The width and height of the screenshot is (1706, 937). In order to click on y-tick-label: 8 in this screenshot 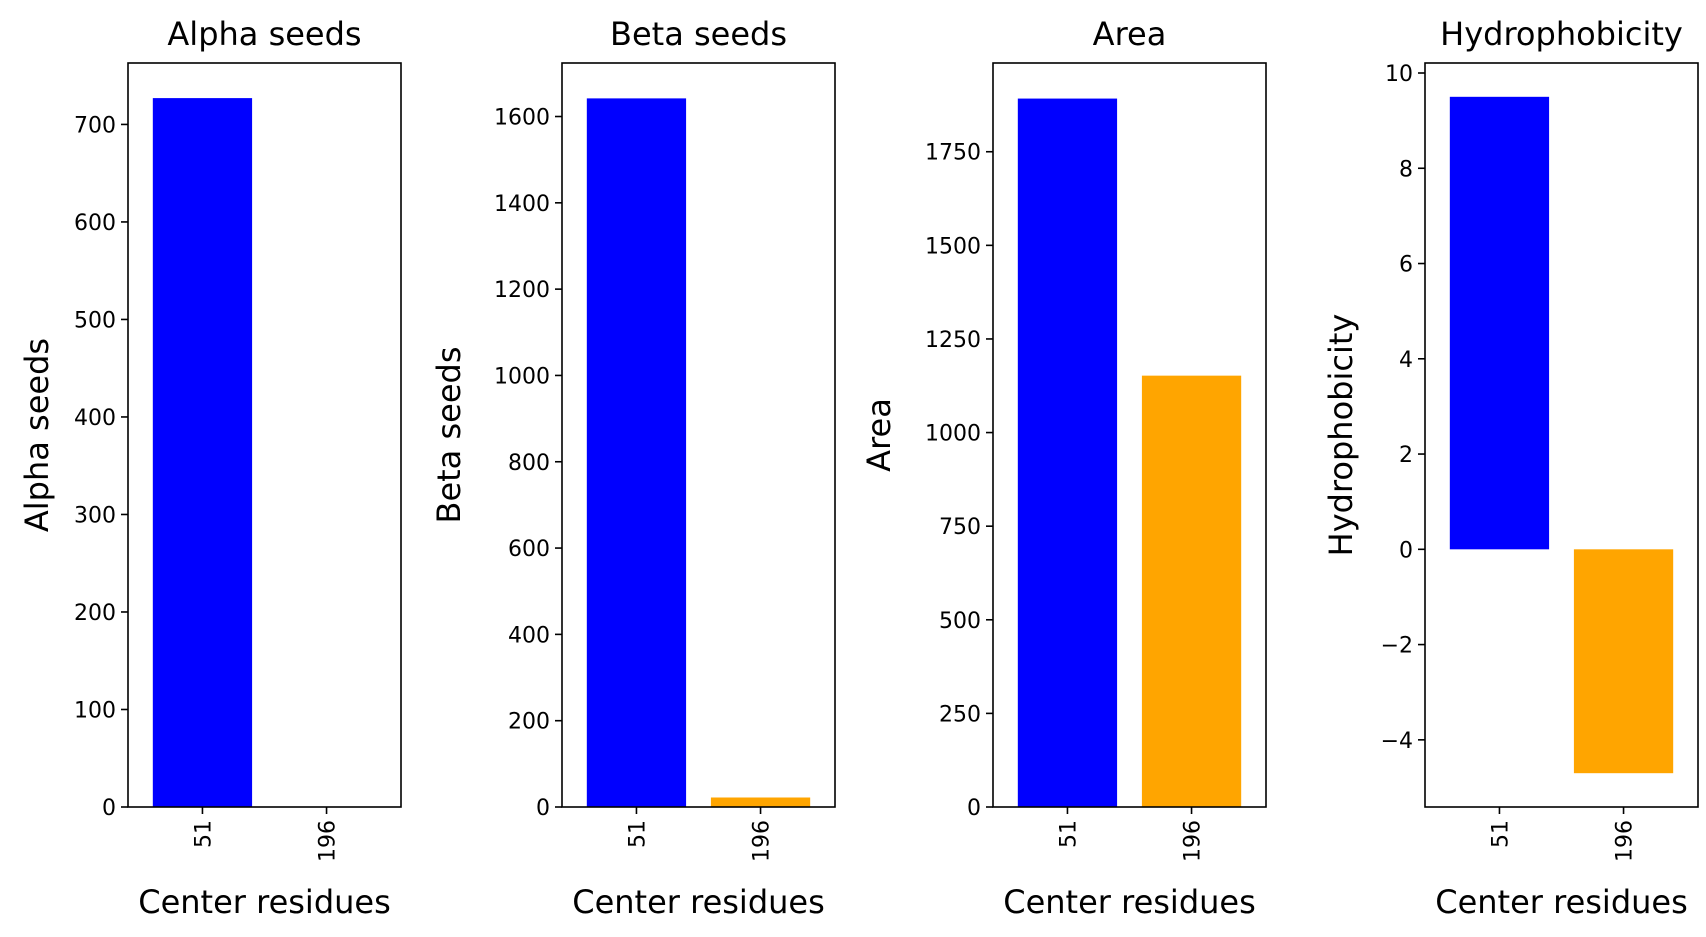, I will do `click(1406, 169)`.